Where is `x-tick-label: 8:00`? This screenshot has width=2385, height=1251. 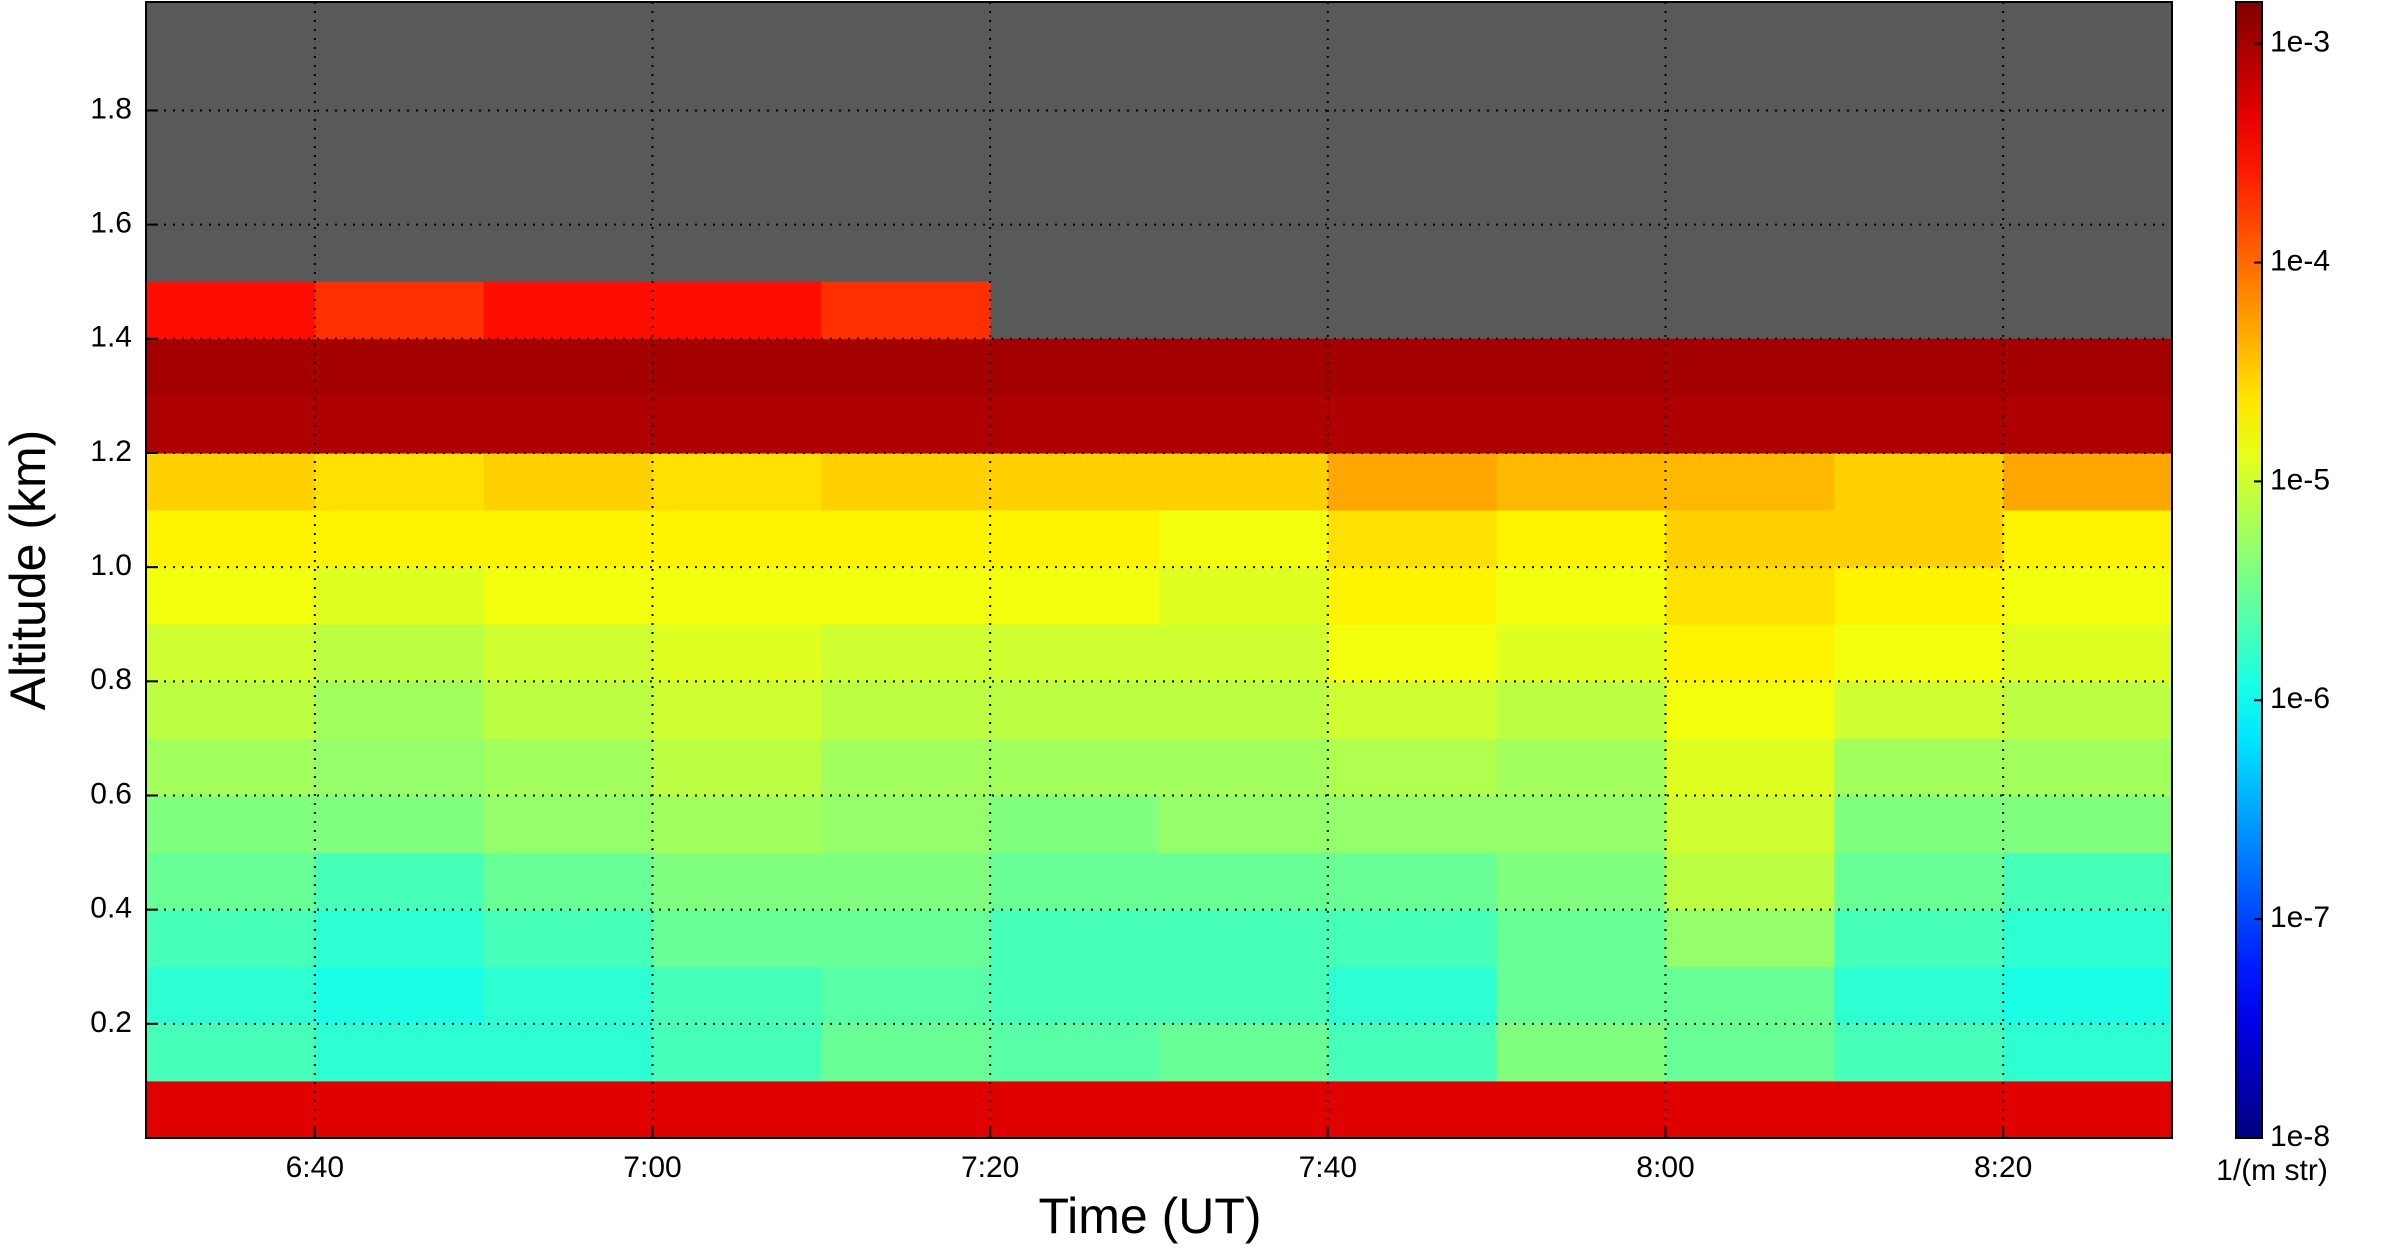
x-tick-label: 8:00 is located at coordinates (1665, 1167).